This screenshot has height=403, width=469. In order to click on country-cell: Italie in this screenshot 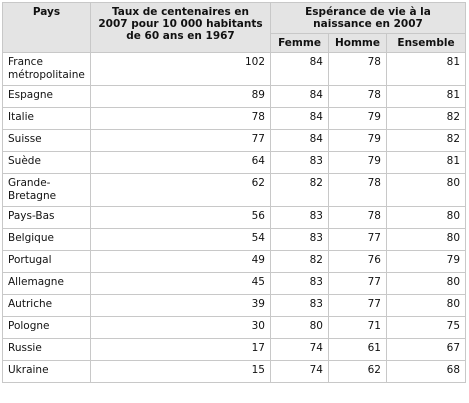, I will do `click(46, 118)`.